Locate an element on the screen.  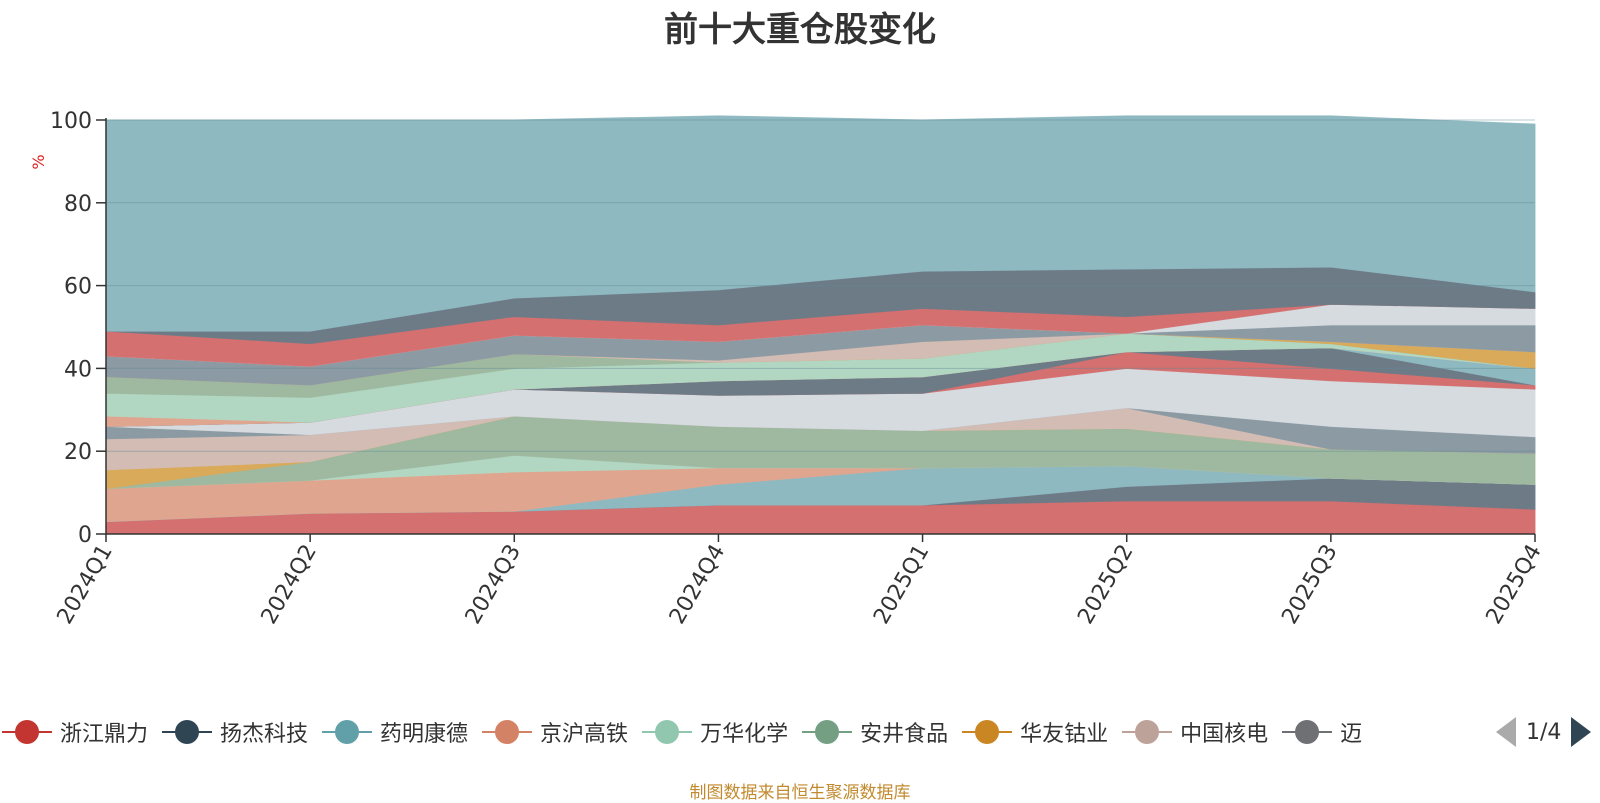
legend-label: 扬杰科技 is located at coordinates (264, 734).